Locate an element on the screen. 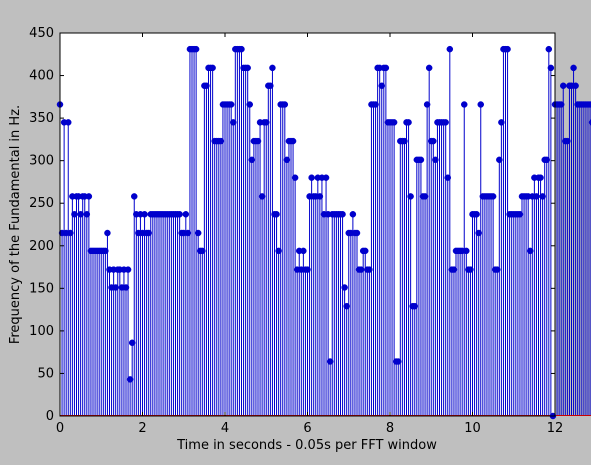 The height and width of the screenshot is (465, 591). x-tick-label: 12 is located at coordinates (555, 428).